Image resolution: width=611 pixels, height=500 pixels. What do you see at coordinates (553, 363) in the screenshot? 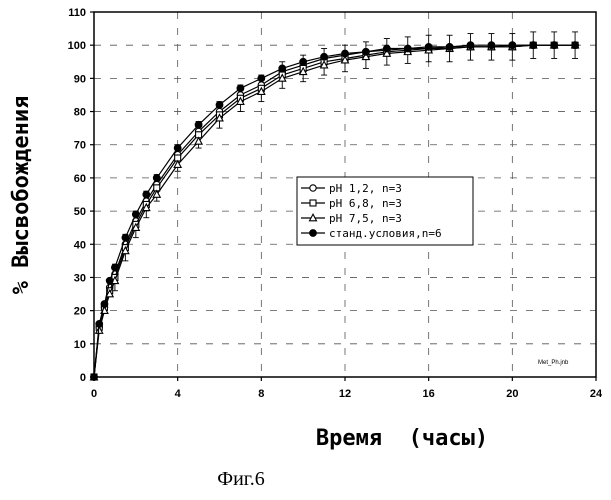
I see `file-watermark: Met_Ph.jnb` at bounding box center [553, 363].